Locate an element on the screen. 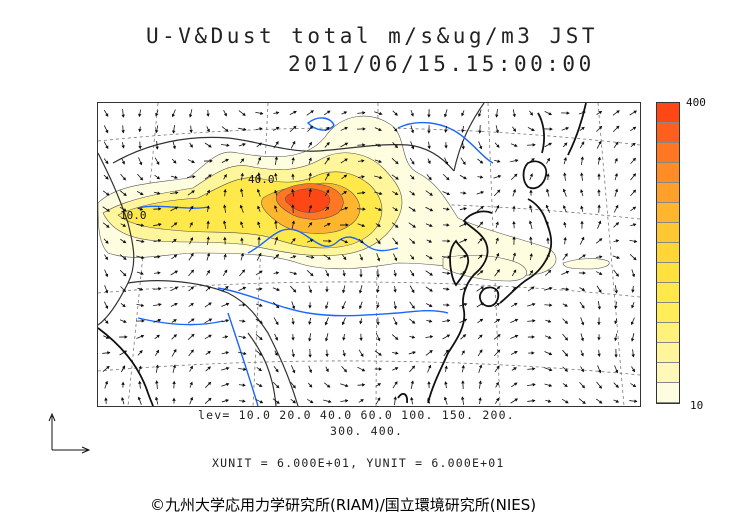  brahmaputra-river is located at coordinates (180, 321).